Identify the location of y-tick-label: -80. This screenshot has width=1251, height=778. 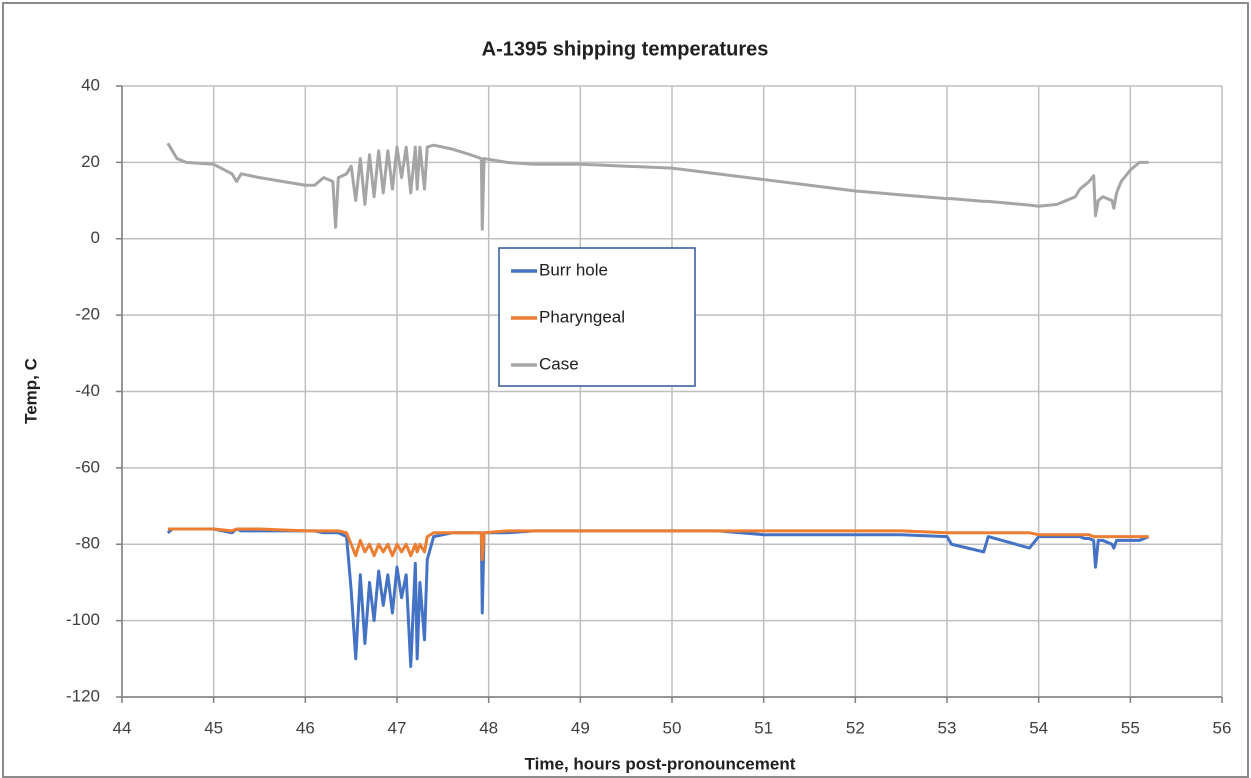
(87, 543).